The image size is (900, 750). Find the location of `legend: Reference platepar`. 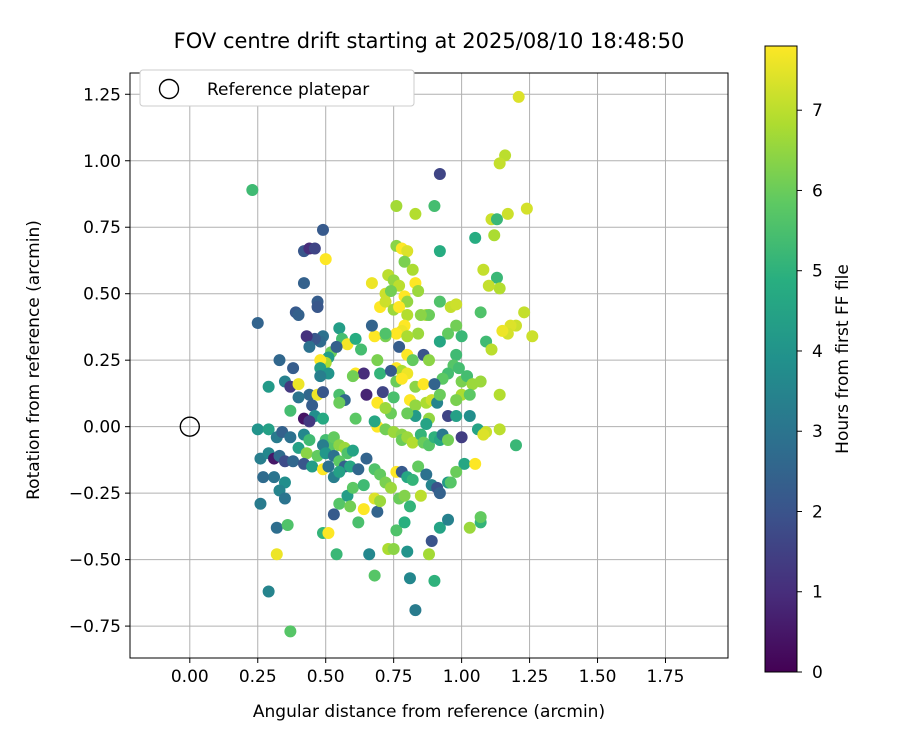

legend: Reference platepar is located at coordinates (277, 88).